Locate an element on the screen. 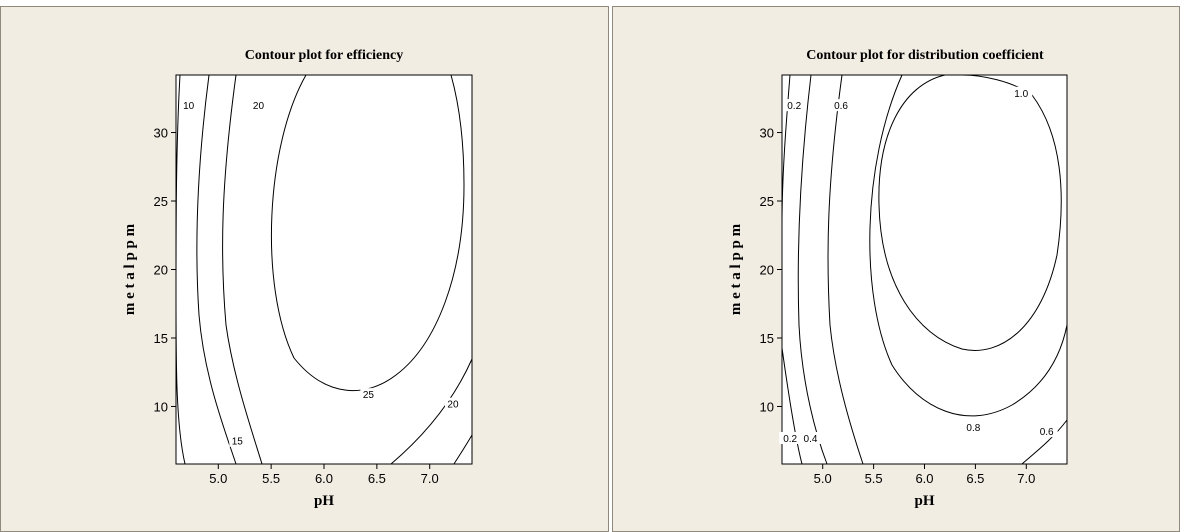  contour-level-label: 1.0 is located at coordinates (1021, 94).